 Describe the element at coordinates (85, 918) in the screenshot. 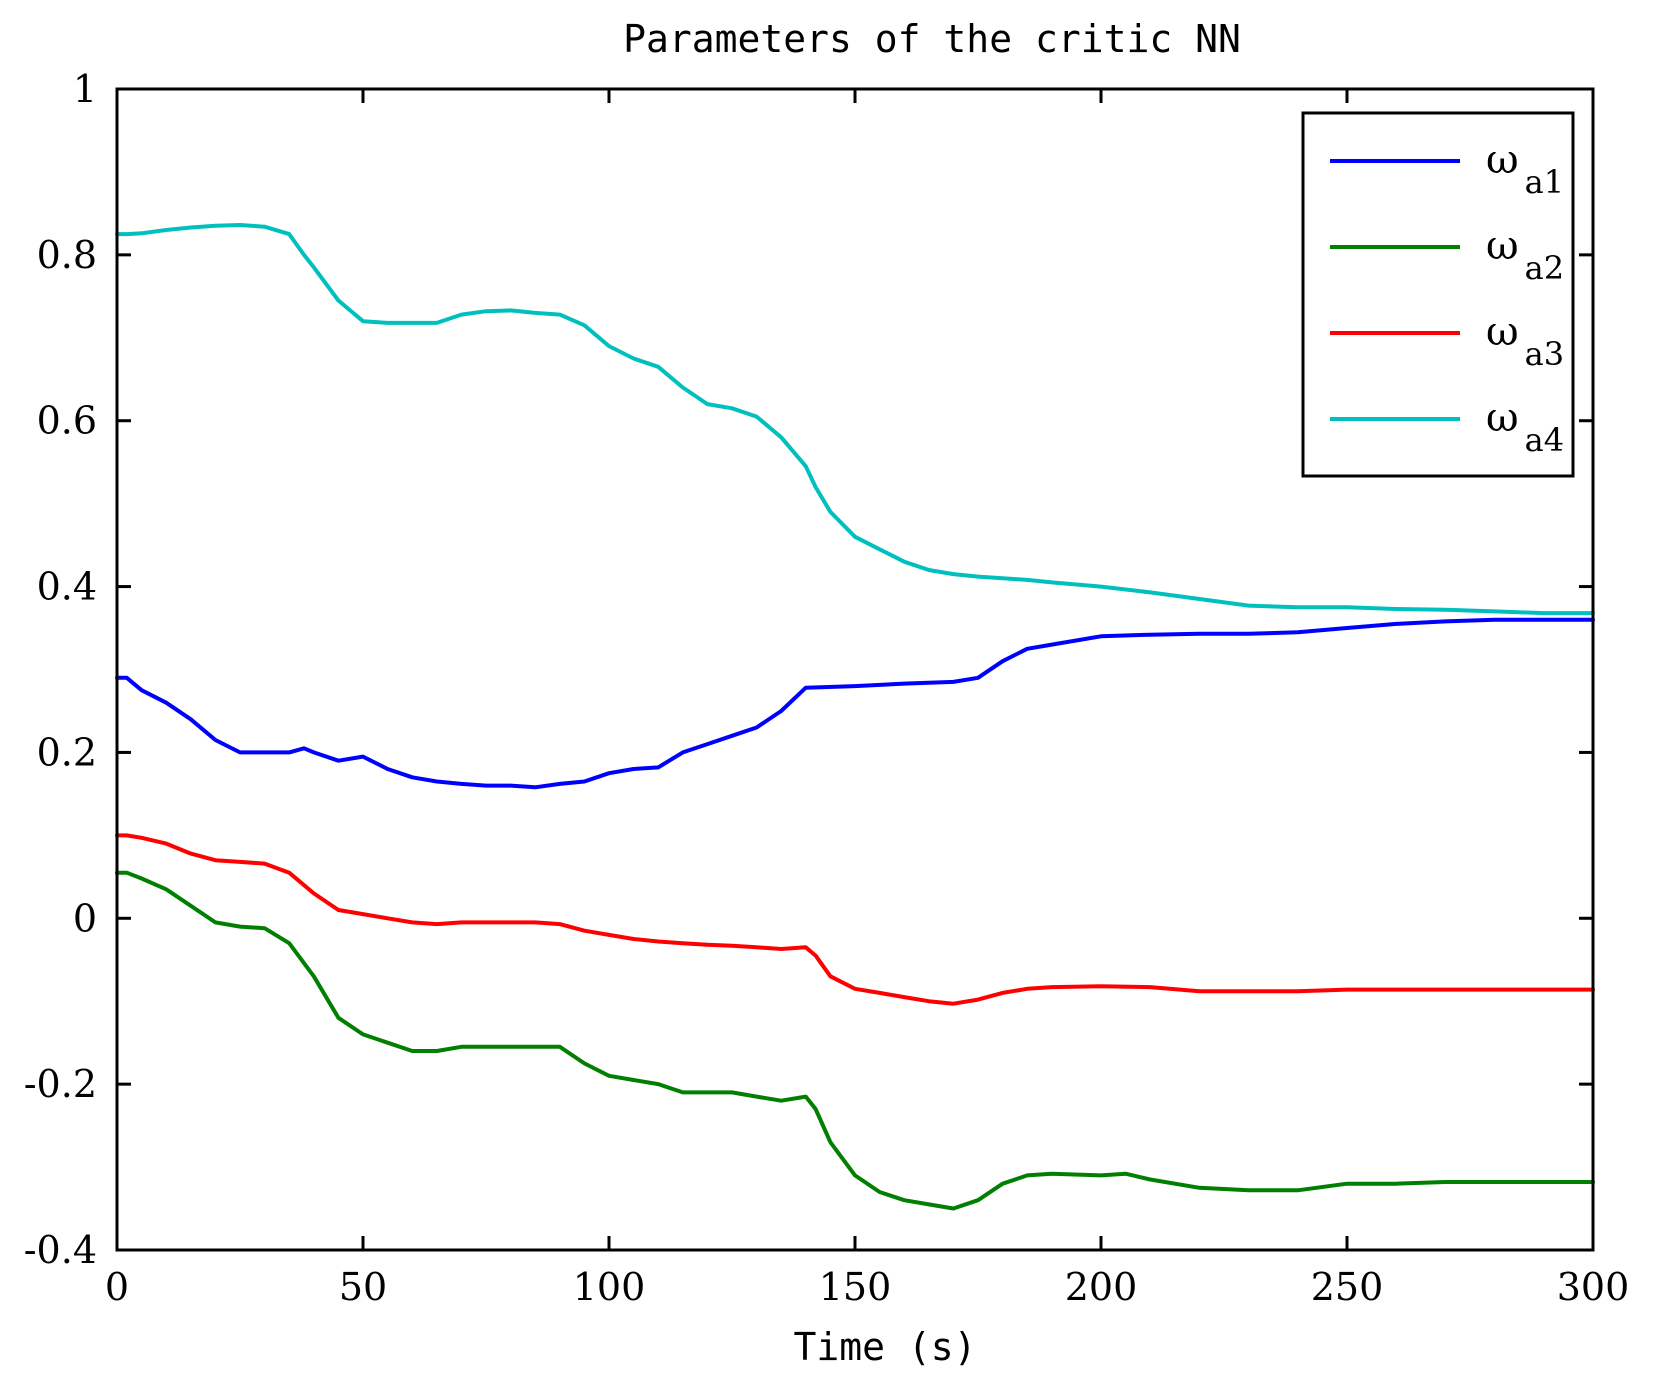

I see `y-tick-label: 0` at that location.